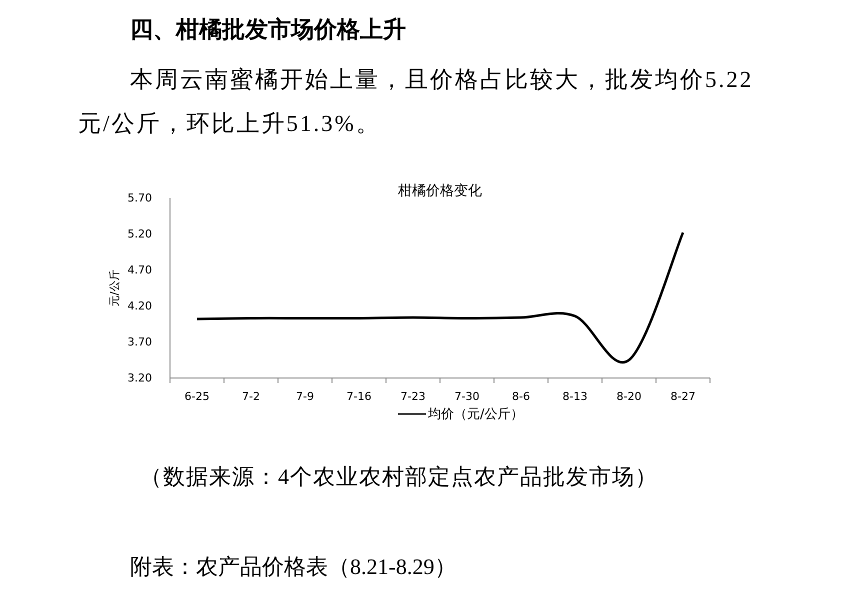 This screenshot has height=610, width=857. What do you see at coordinates (439, 191) in the screenshot?
I see `chart-title: 柑橘价格变化` at bounding box center [439, 191].